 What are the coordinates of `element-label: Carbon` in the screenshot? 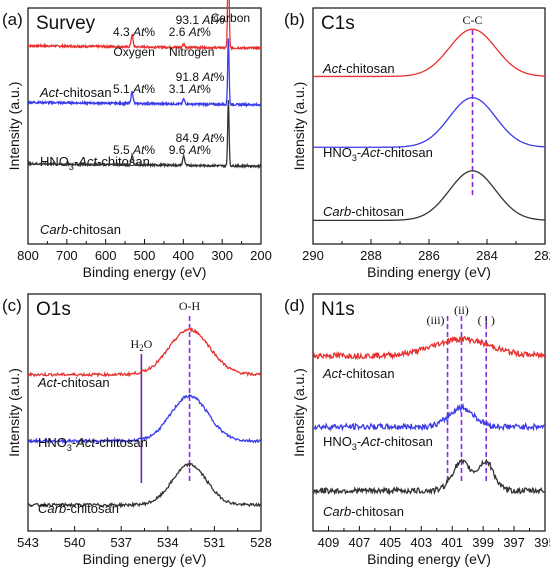 It's located at (230, 18).